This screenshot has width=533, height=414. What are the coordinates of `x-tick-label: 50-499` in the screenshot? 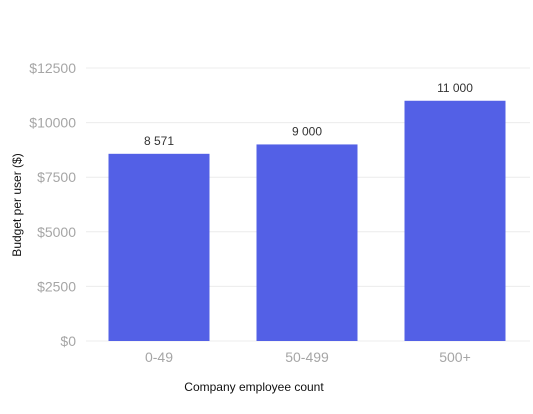 It's located at (307, 357).